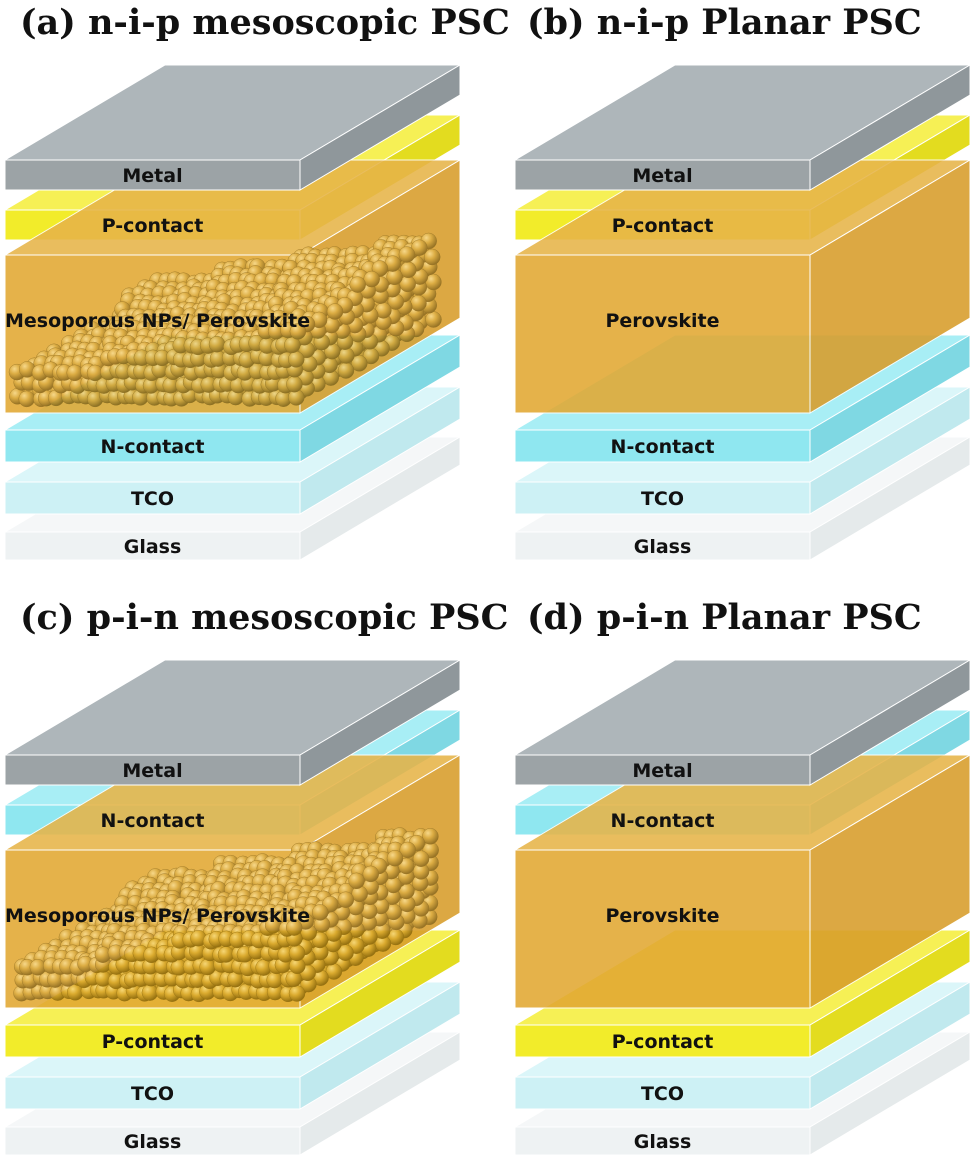 This screenshot has height=1164, width=980. I want to click on panel-d-title: (d) p-i-n Planar PSC, so click(724, 617).